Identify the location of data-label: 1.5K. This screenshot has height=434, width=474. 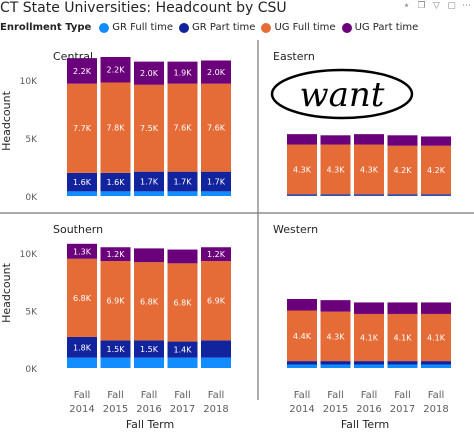
(116, 349).